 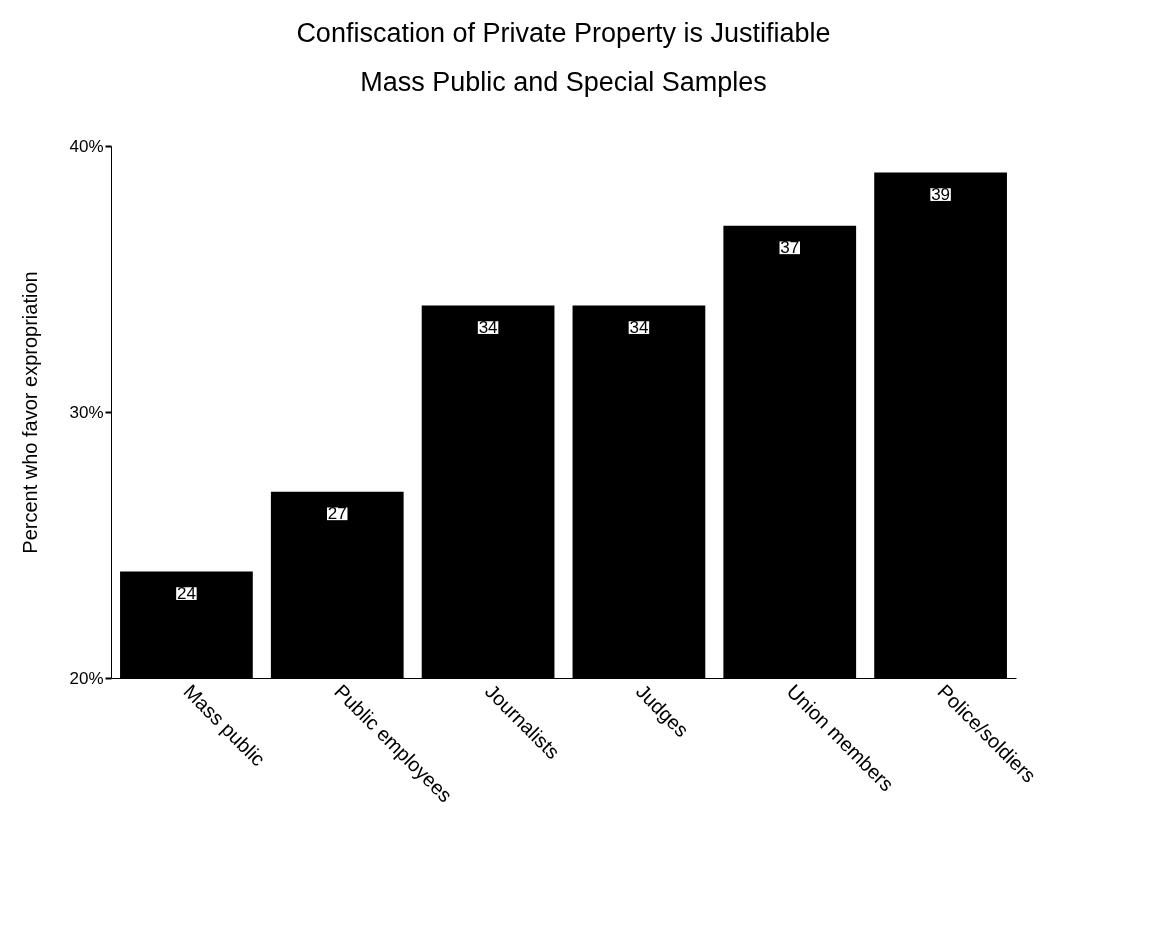 What do you see at coordinates (86, 146) in the screenshot?
I see `y-tick-label: 40%` at bounding box center [86, 146].